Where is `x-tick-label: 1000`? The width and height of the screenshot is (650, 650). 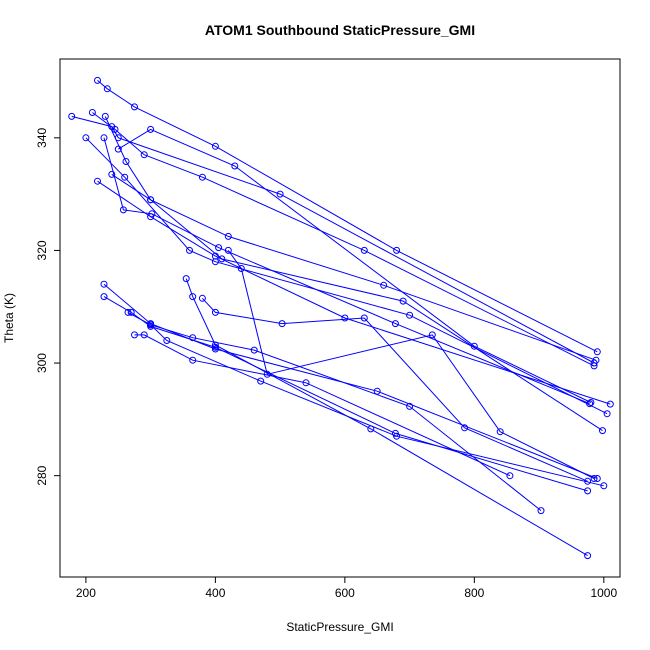
x-tick-label: 1000 is located at coordinates (603, 593).